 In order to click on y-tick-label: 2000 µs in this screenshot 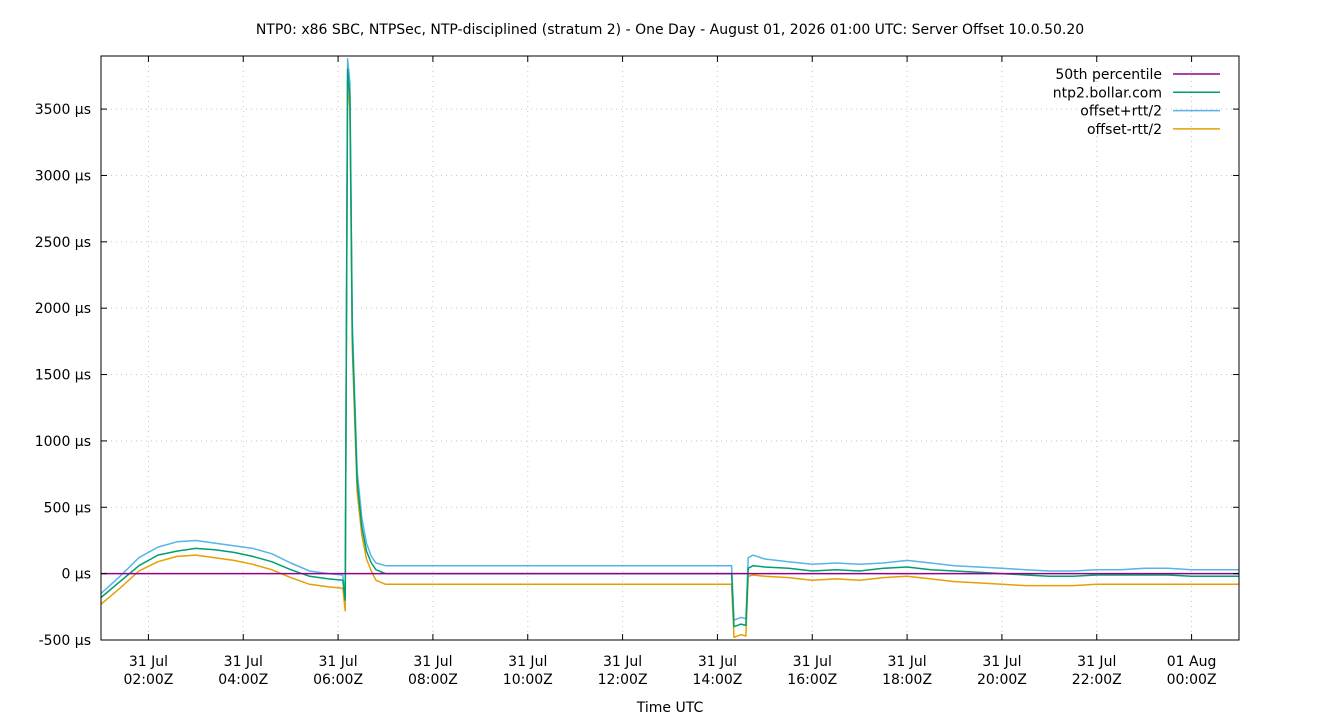, I will do `click(63, 309)`.